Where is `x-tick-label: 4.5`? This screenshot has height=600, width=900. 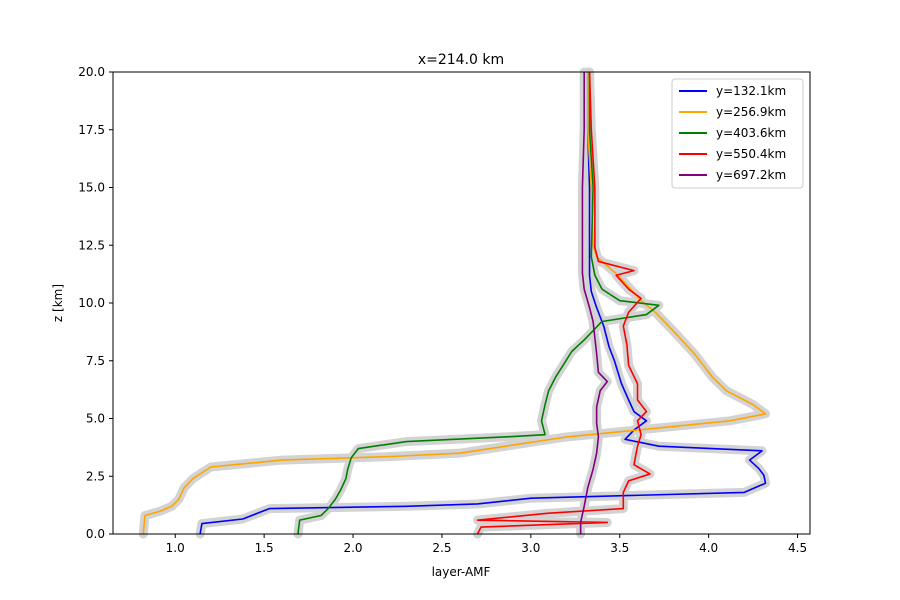
x-tick-label: 4.5 is located at coordinates (797, 548).